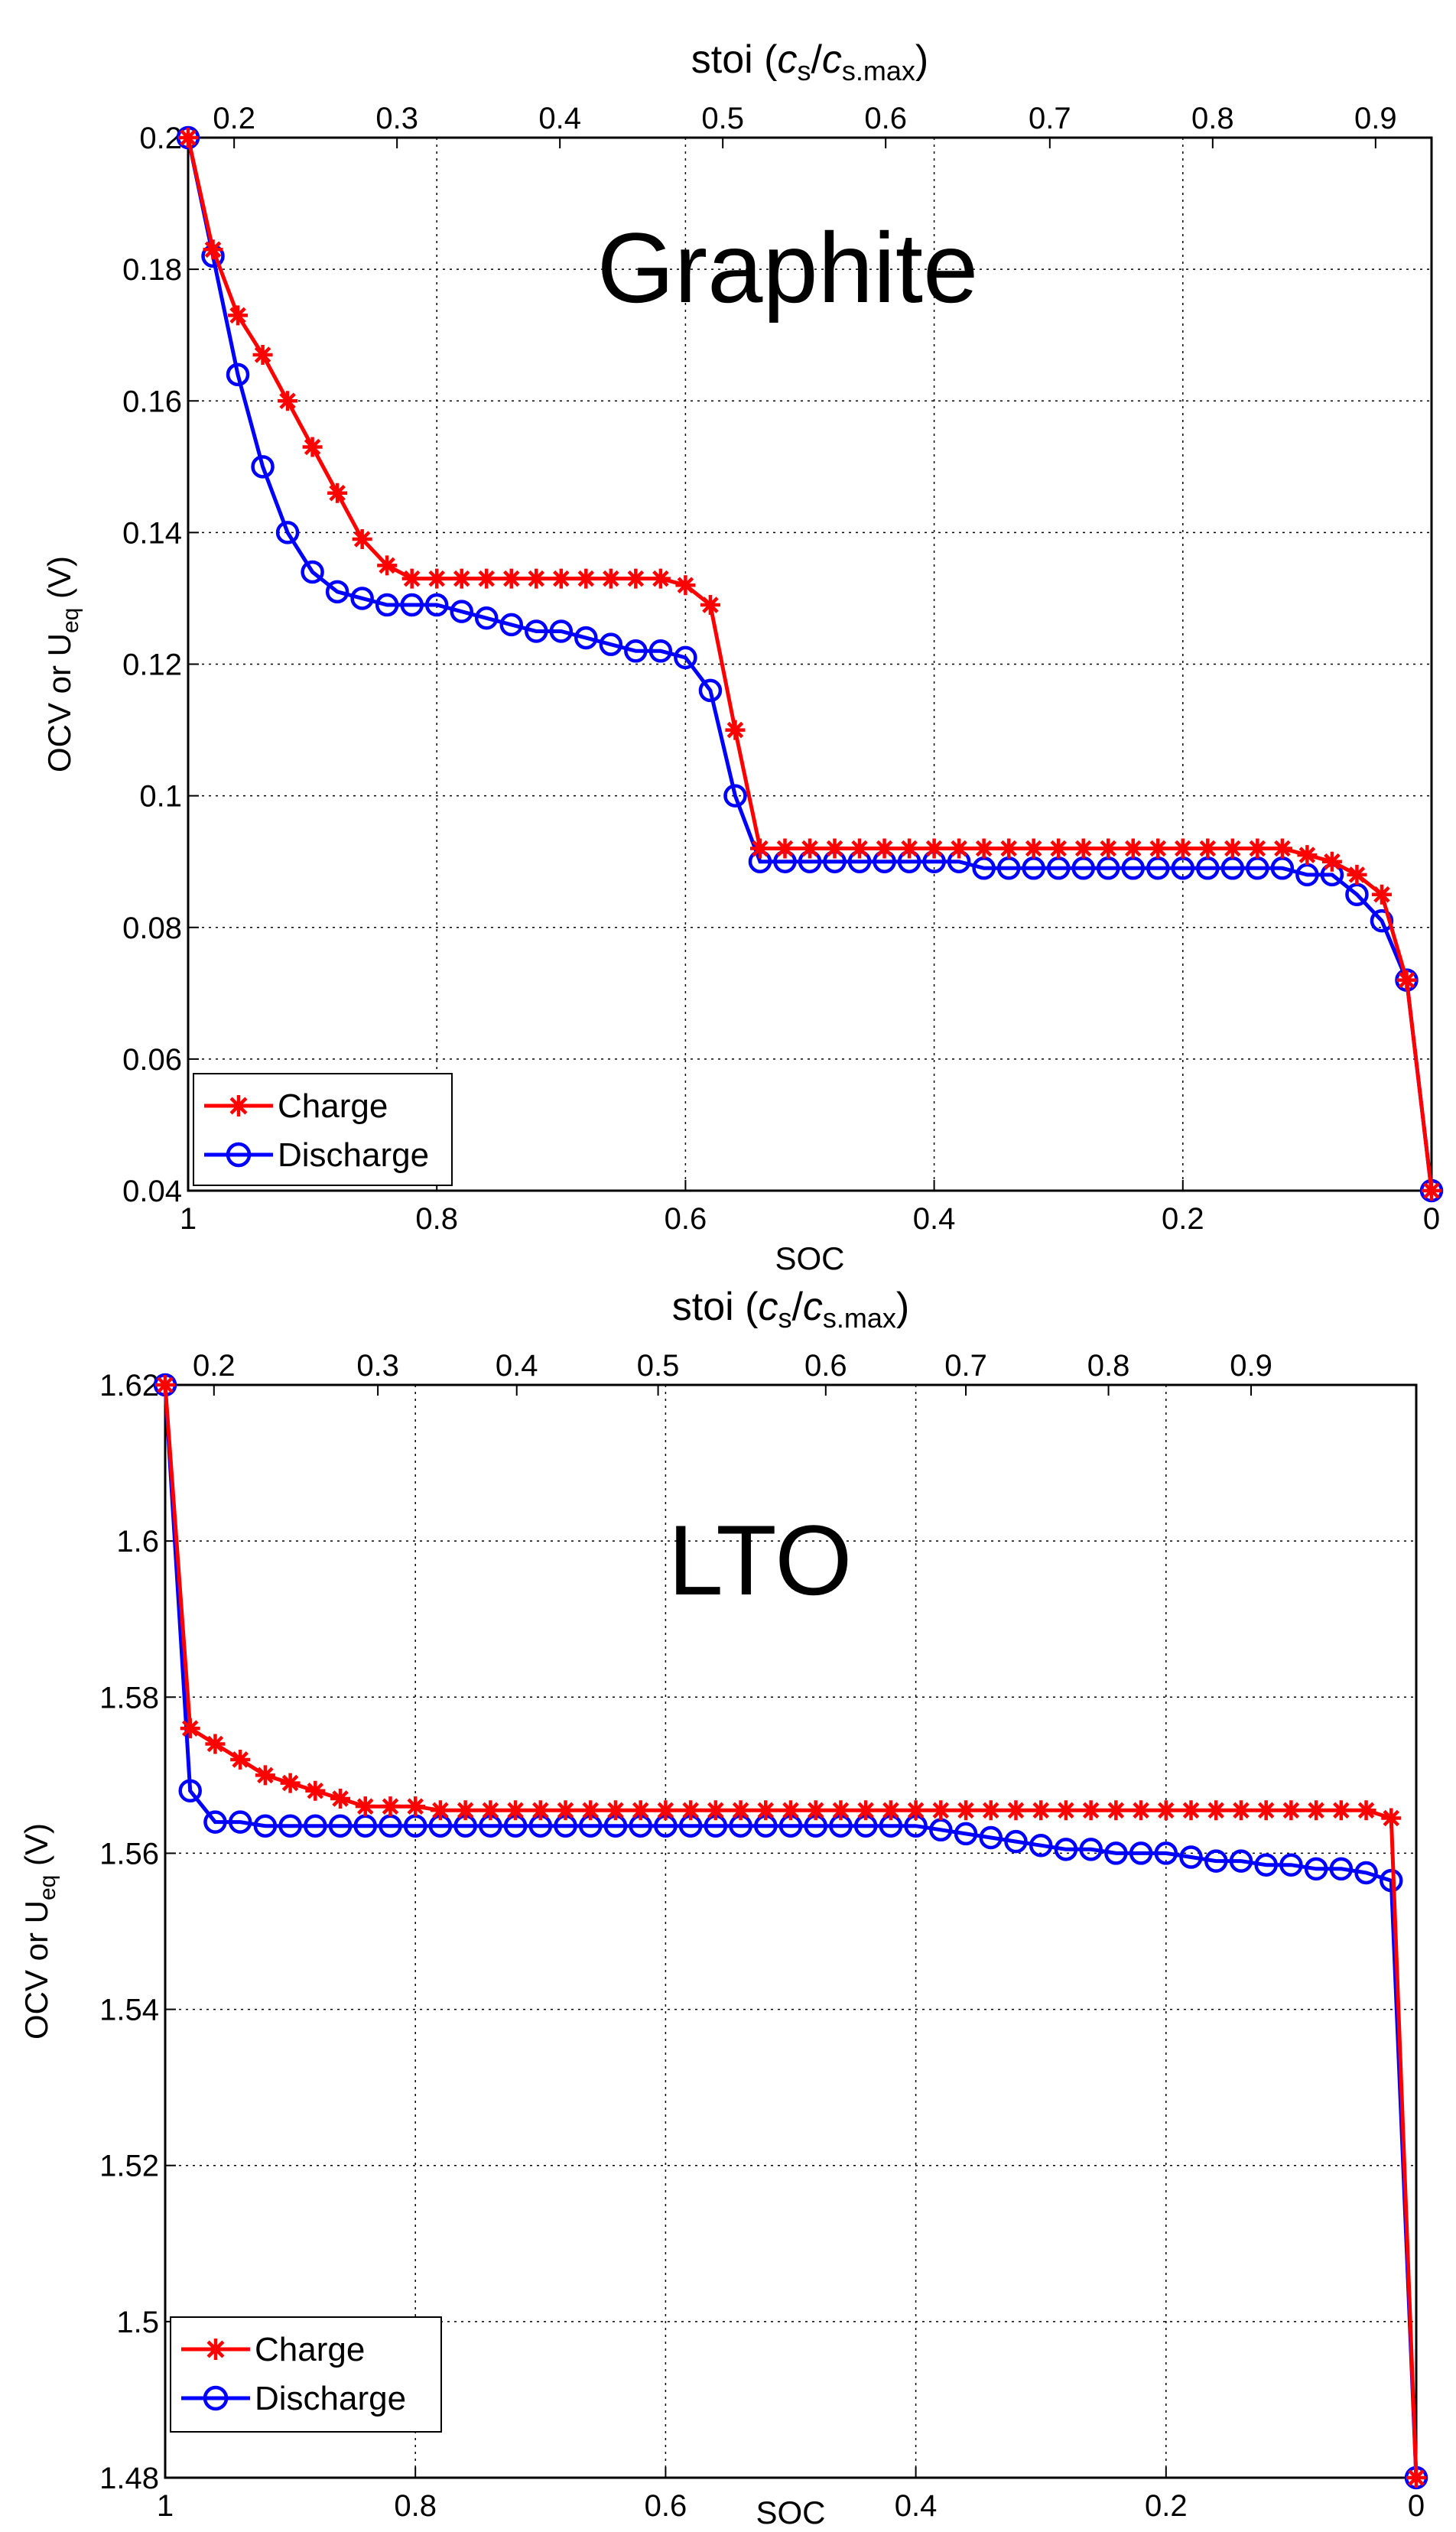  I want to click on x-tick-label: 0.2, so click(1183, 1219).